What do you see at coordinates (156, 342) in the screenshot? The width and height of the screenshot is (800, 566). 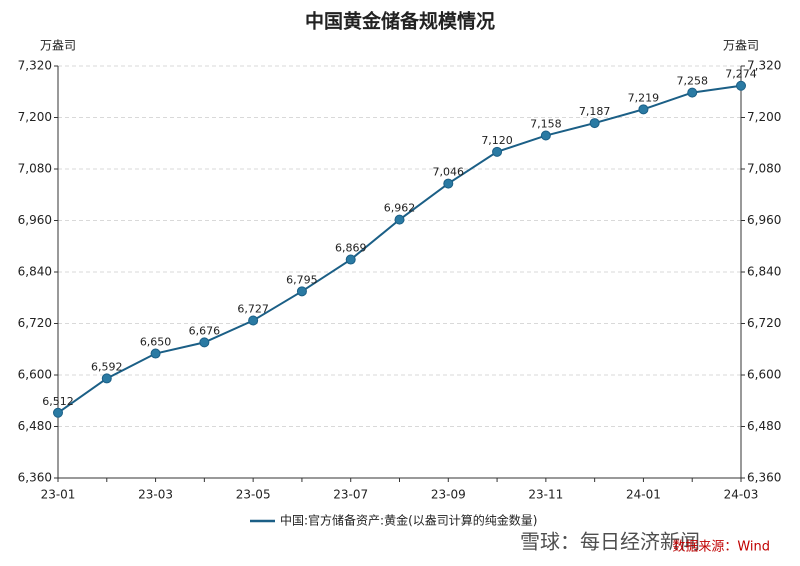 I see `data-label: 6,650` at bounding box center [156, 342].